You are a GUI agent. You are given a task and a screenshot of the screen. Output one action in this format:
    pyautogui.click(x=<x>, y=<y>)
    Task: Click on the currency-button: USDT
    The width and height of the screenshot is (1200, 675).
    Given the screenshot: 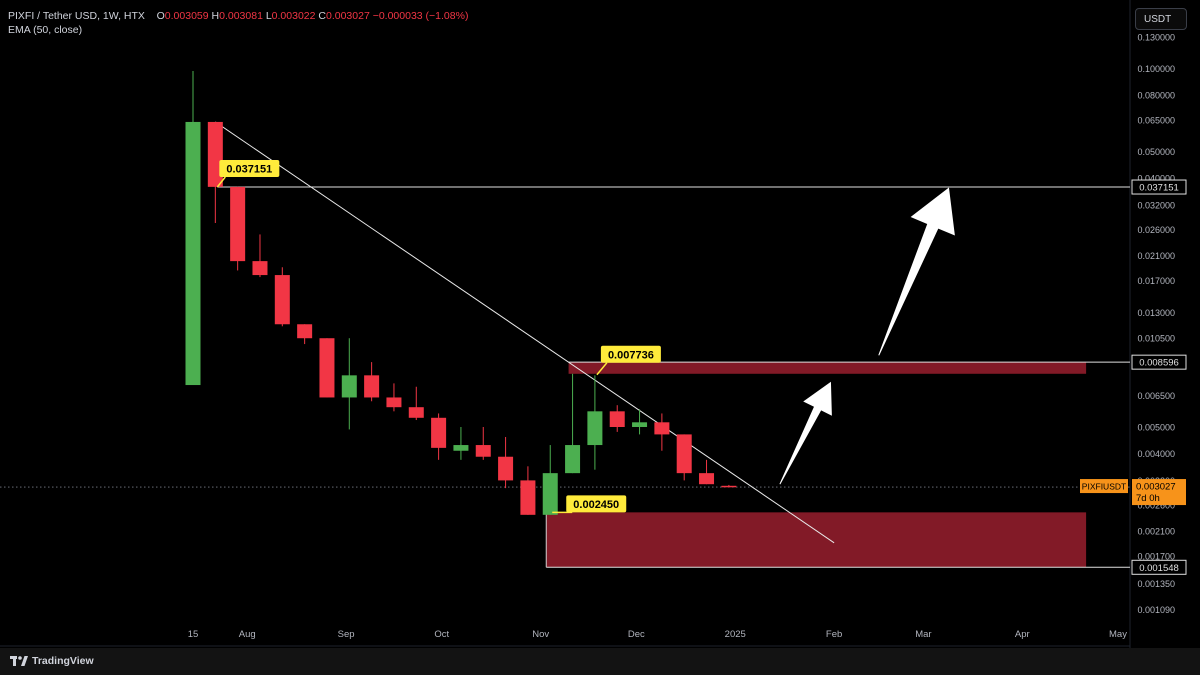 What is the action you would take?
    pyautogui.click(x=1161, y=19)
    